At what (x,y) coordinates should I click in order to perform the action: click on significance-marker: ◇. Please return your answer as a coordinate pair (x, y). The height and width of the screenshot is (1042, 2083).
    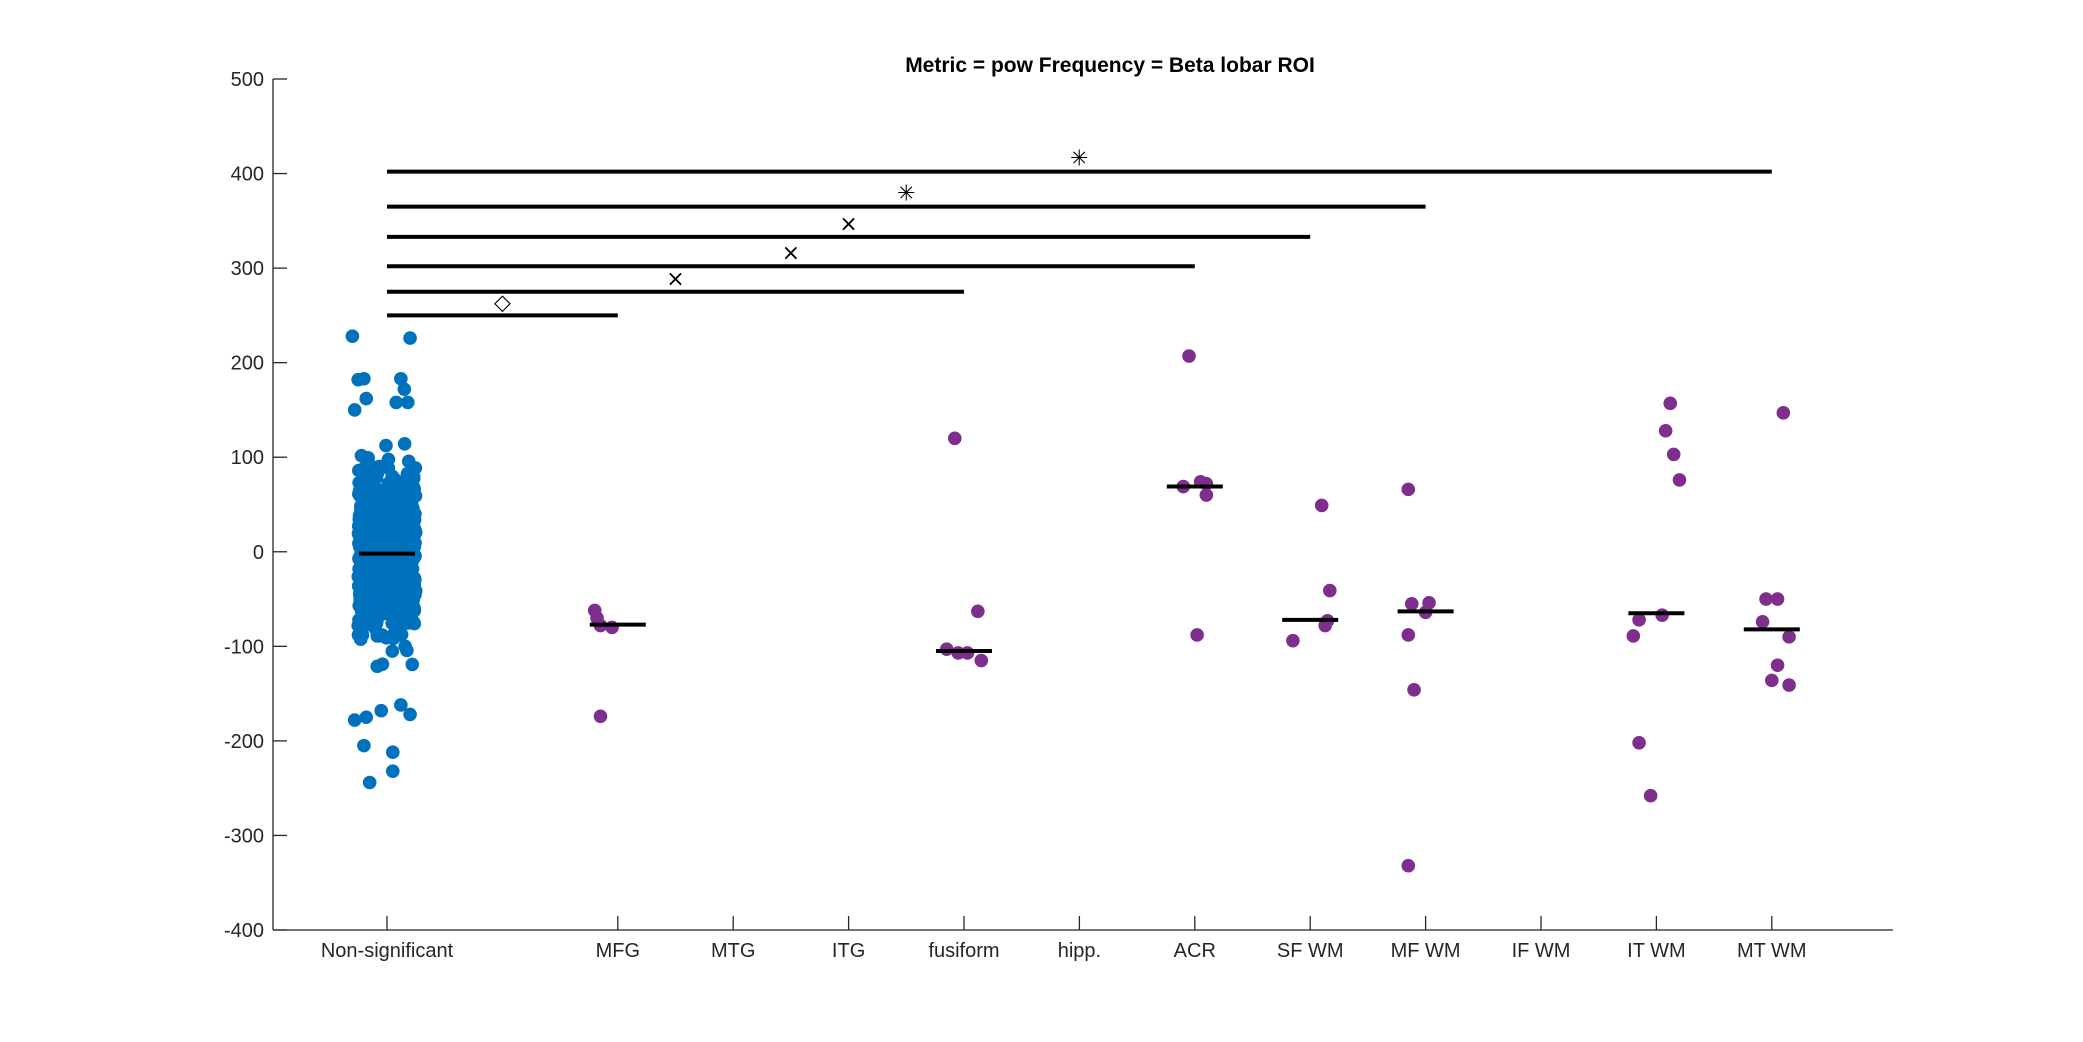
    Looking at the image, I should click on (502, 302).